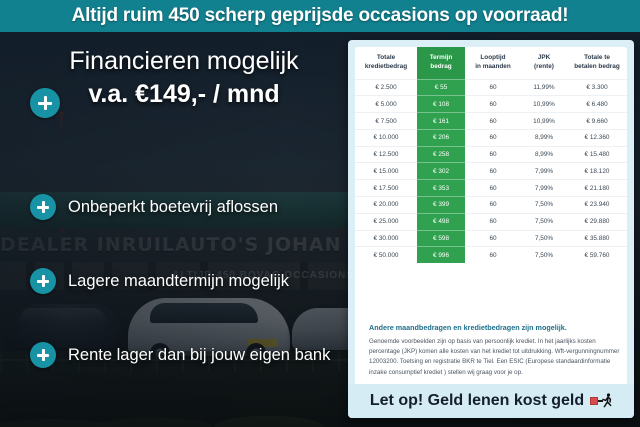 This screenshot has height=427, width=640. What do you see at coordinates (597, 154) in the screenshot?
I see `table-cell: € 15.480` at bounding box center [597, 154].